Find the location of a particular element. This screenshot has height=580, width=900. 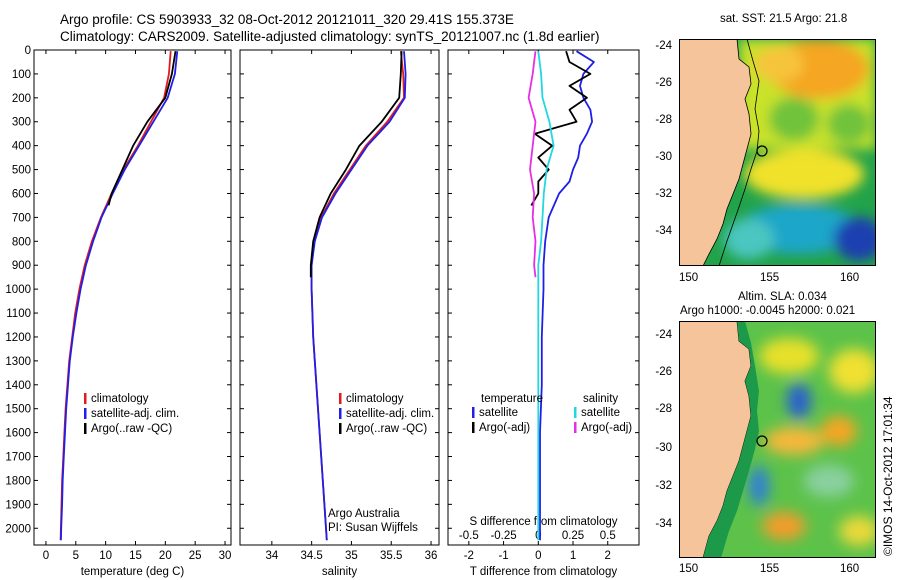

x-tick-label: 25 is located at coordinates (195, 556).